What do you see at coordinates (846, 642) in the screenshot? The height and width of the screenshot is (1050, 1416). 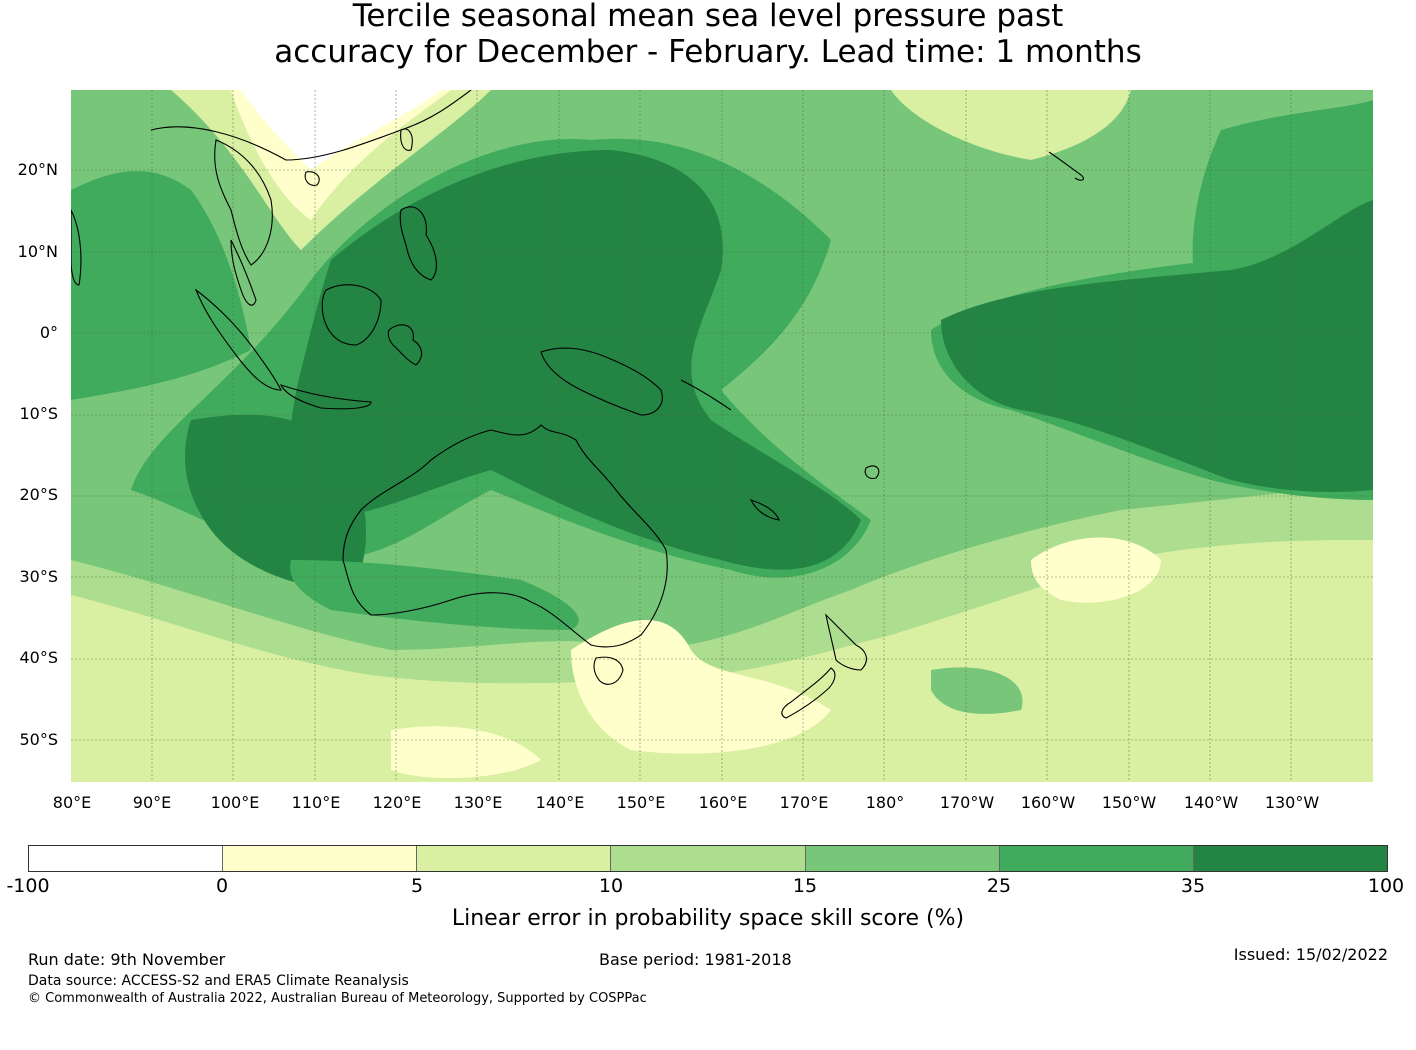 I see `coastline-new-zealand-north` at bounding box center [846, 642].